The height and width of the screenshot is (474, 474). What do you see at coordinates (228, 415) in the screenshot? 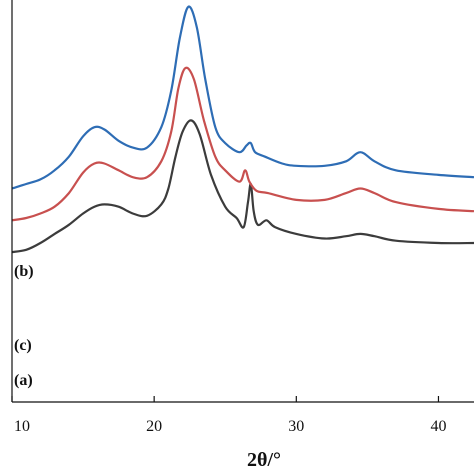
I see `x-ticks: 10 20 30 40` at bounding box center [228, 415].